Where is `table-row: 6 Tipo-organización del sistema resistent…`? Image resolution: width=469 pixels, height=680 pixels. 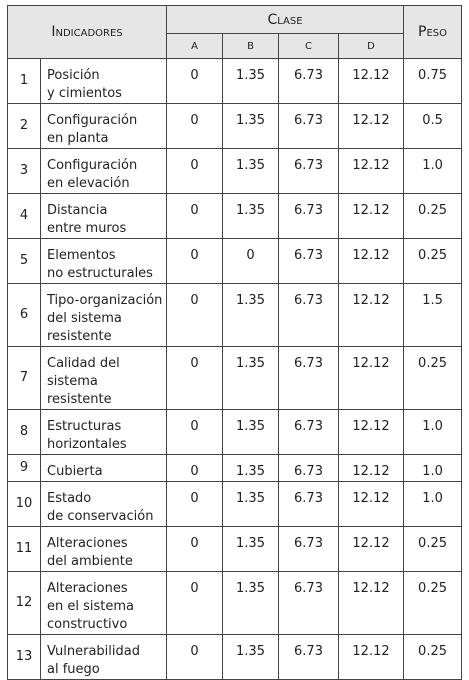
table-row: 6 Tipo-organización del sistema resistent… is located at coordinates (235, 315).